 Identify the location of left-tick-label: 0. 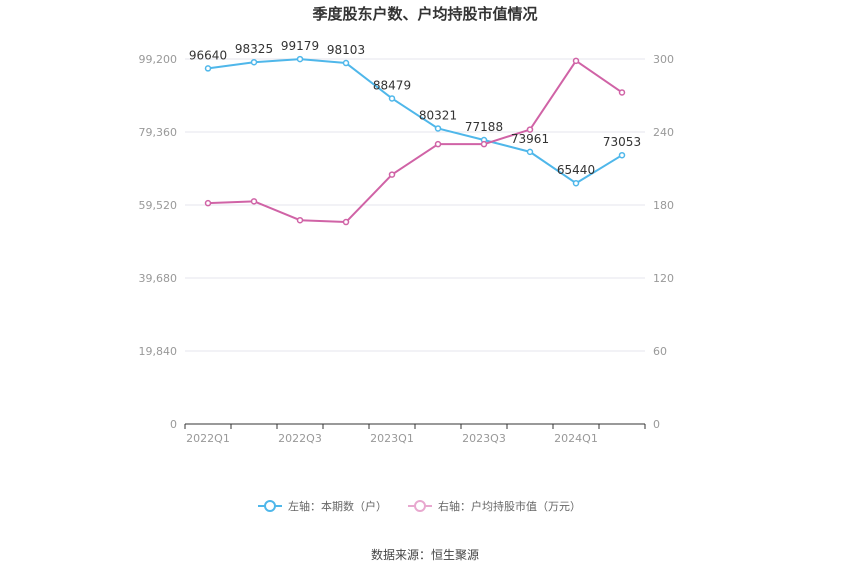
(173, 424).